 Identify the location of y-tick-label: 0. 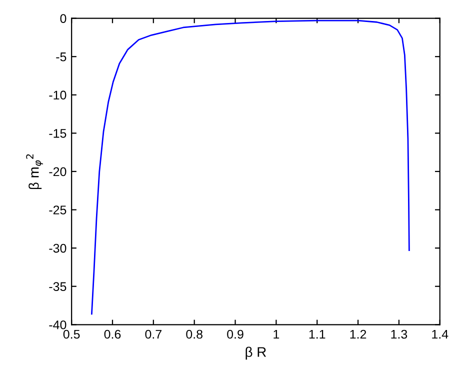
(63, 18).